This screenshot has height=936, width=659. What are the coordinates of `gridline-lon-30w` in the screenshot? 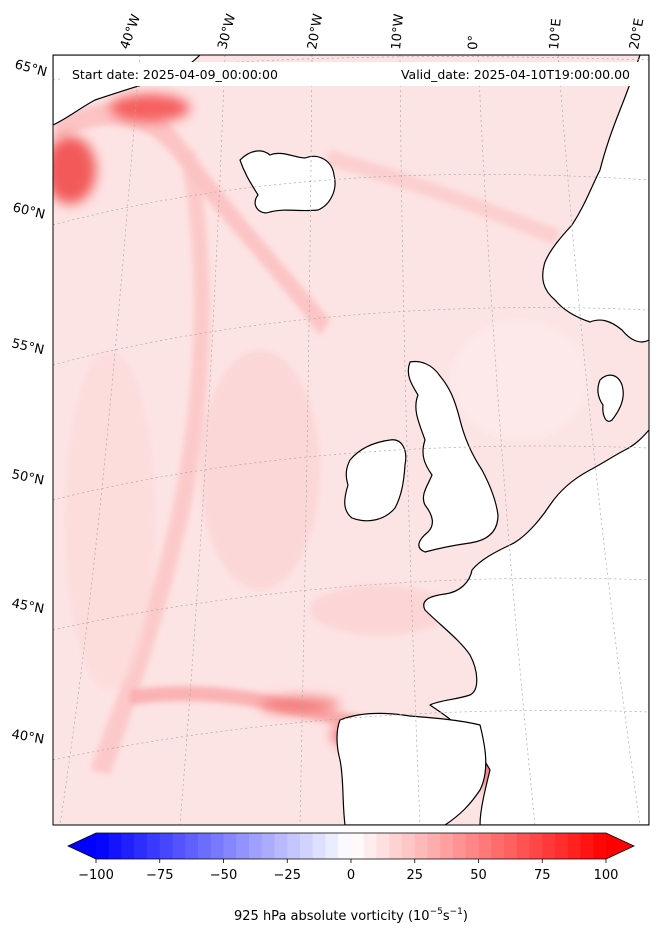 It's located at (202, 440).